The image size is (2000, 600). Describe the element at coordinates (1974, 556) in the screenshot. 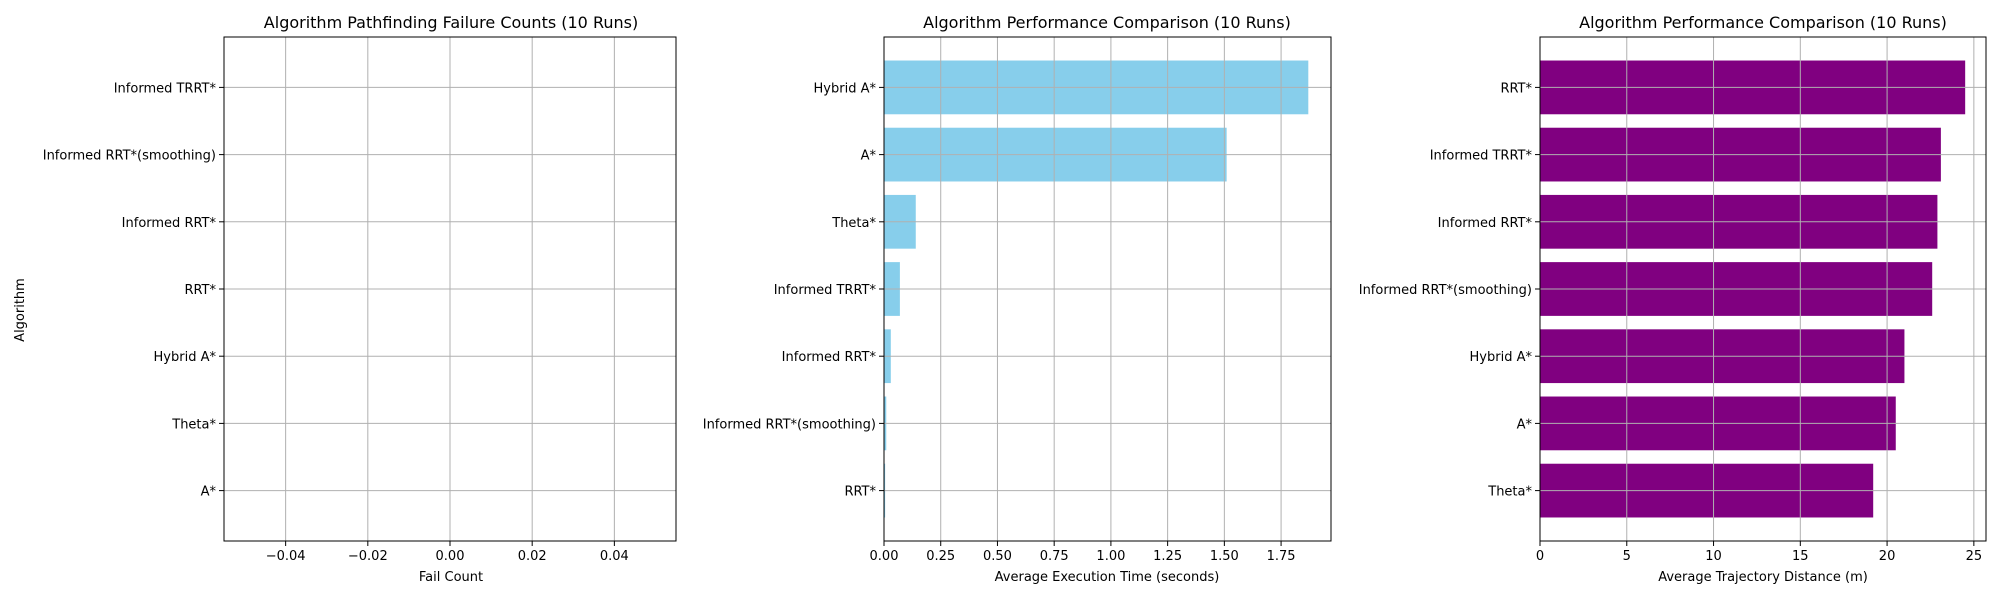

I see `x-tick-label: 25` at that location.